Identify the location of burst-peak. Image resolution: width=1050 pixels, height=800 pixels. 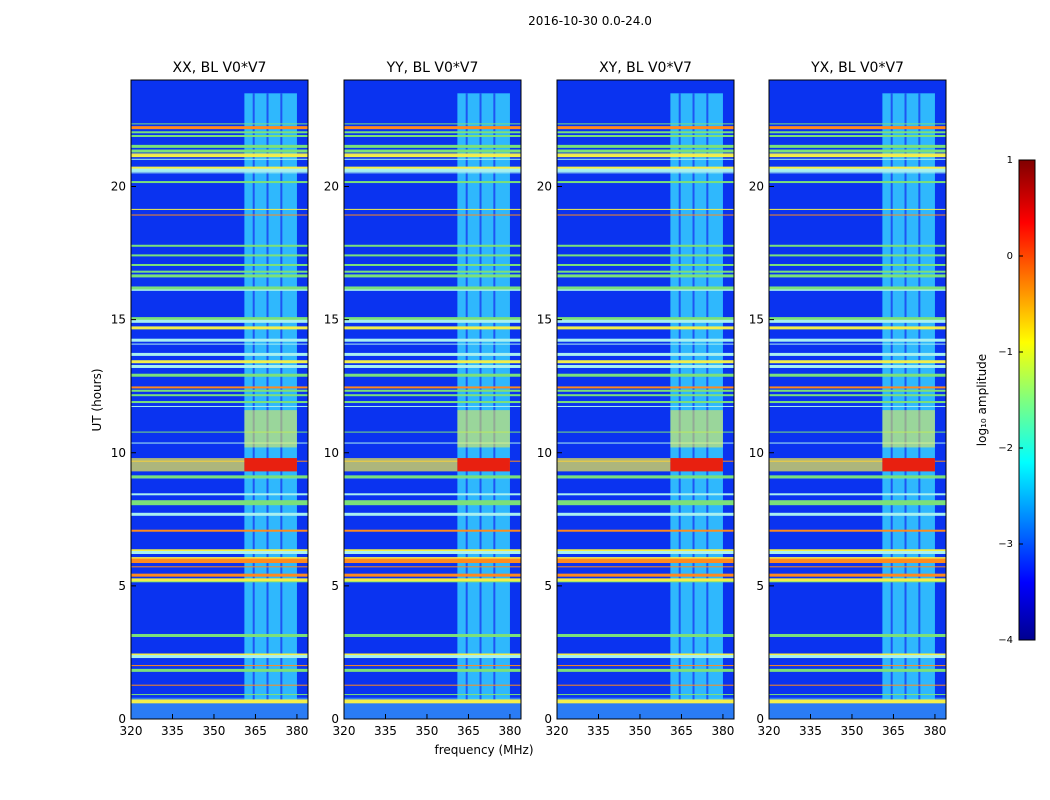
(270, 465).